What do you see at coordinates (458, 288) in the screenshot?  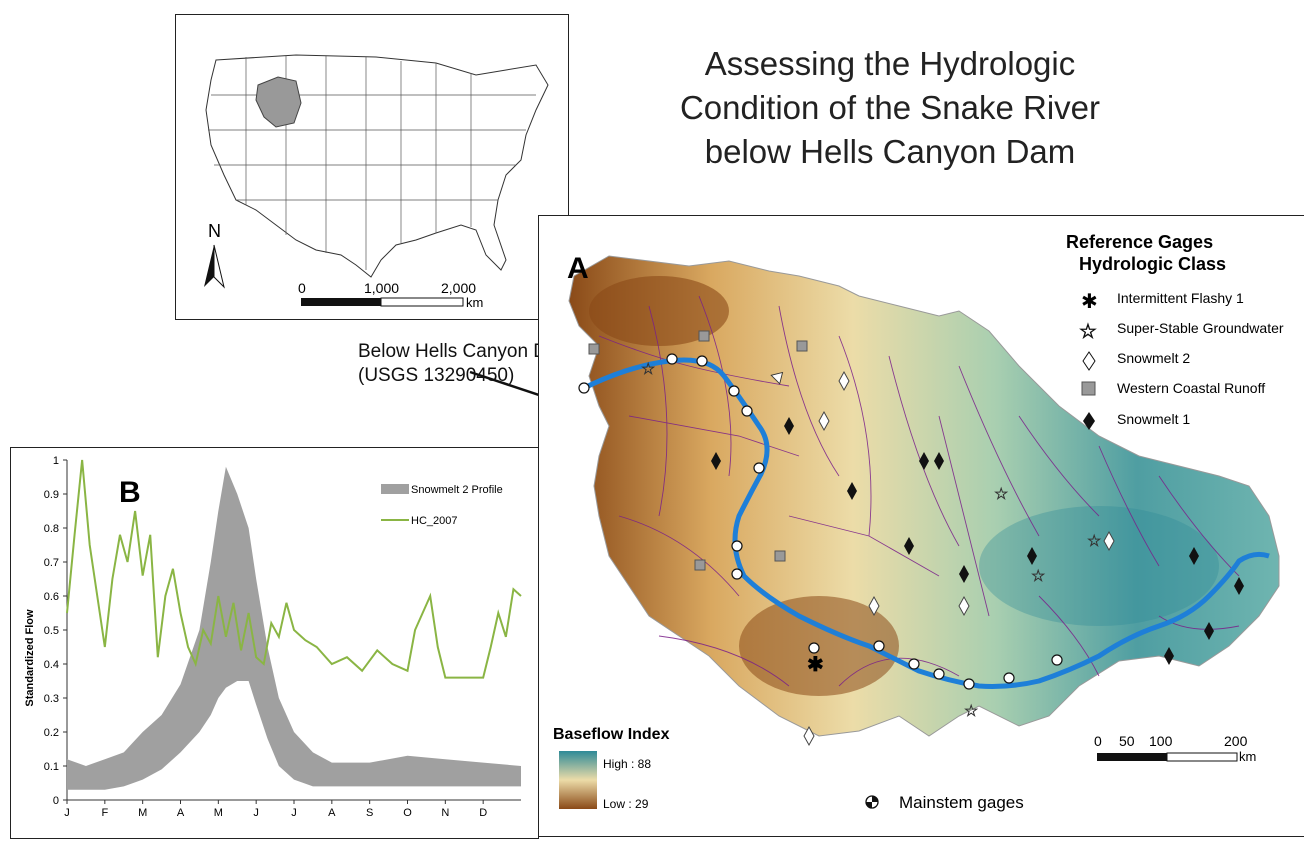 I see `inset-scale-tick-2: 2,000` at bounding box center [458, 288].